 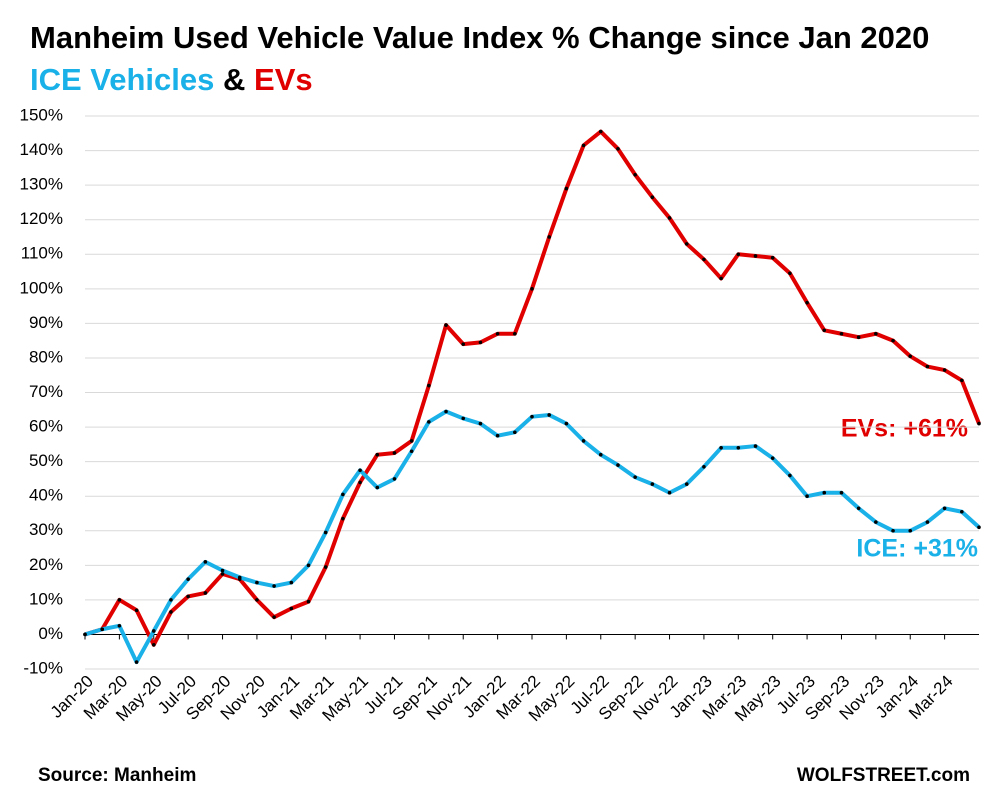 I want to click on y-tick-label: 130%, so click(x=41, y=184).